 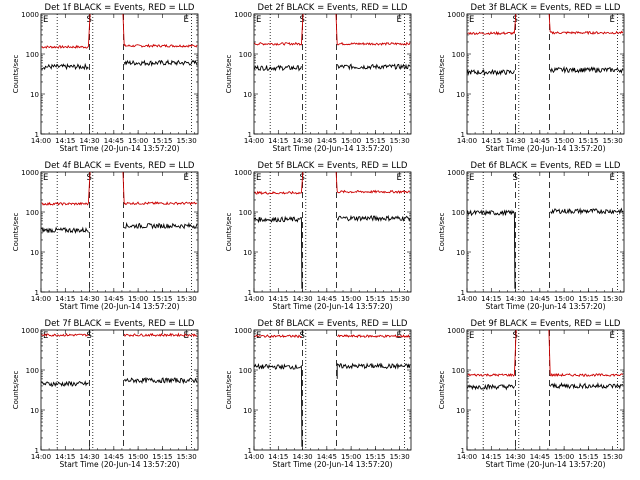 I want to click on chart-title: Det 3f BLACK = Events, RED = LLD, so click(x=546, y=8).